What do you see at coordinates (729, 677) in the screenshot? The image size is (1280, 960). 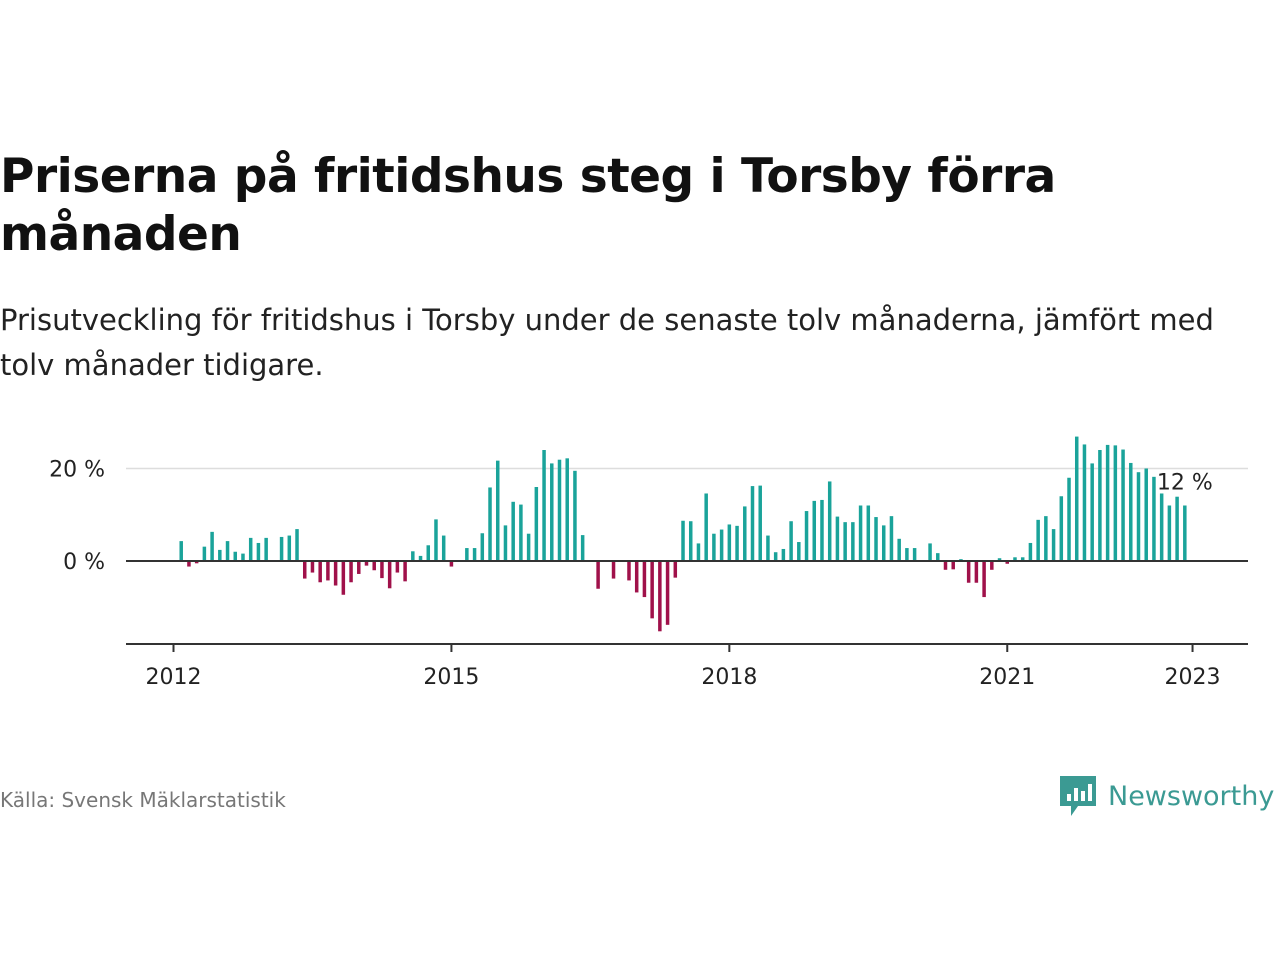 I see `x-tick-label: 2018` at bounding box center [729, 677].